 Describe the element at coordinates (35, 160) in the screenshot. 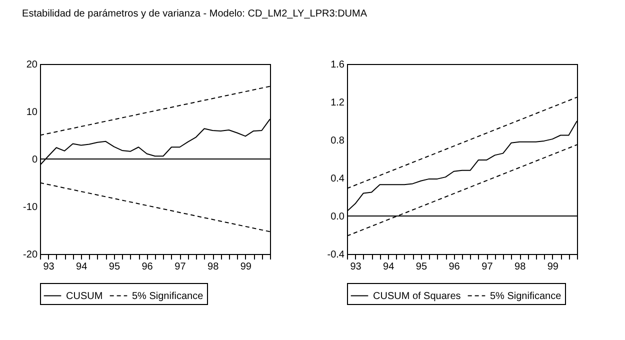

I see `y-tick-label: 0` at that location.